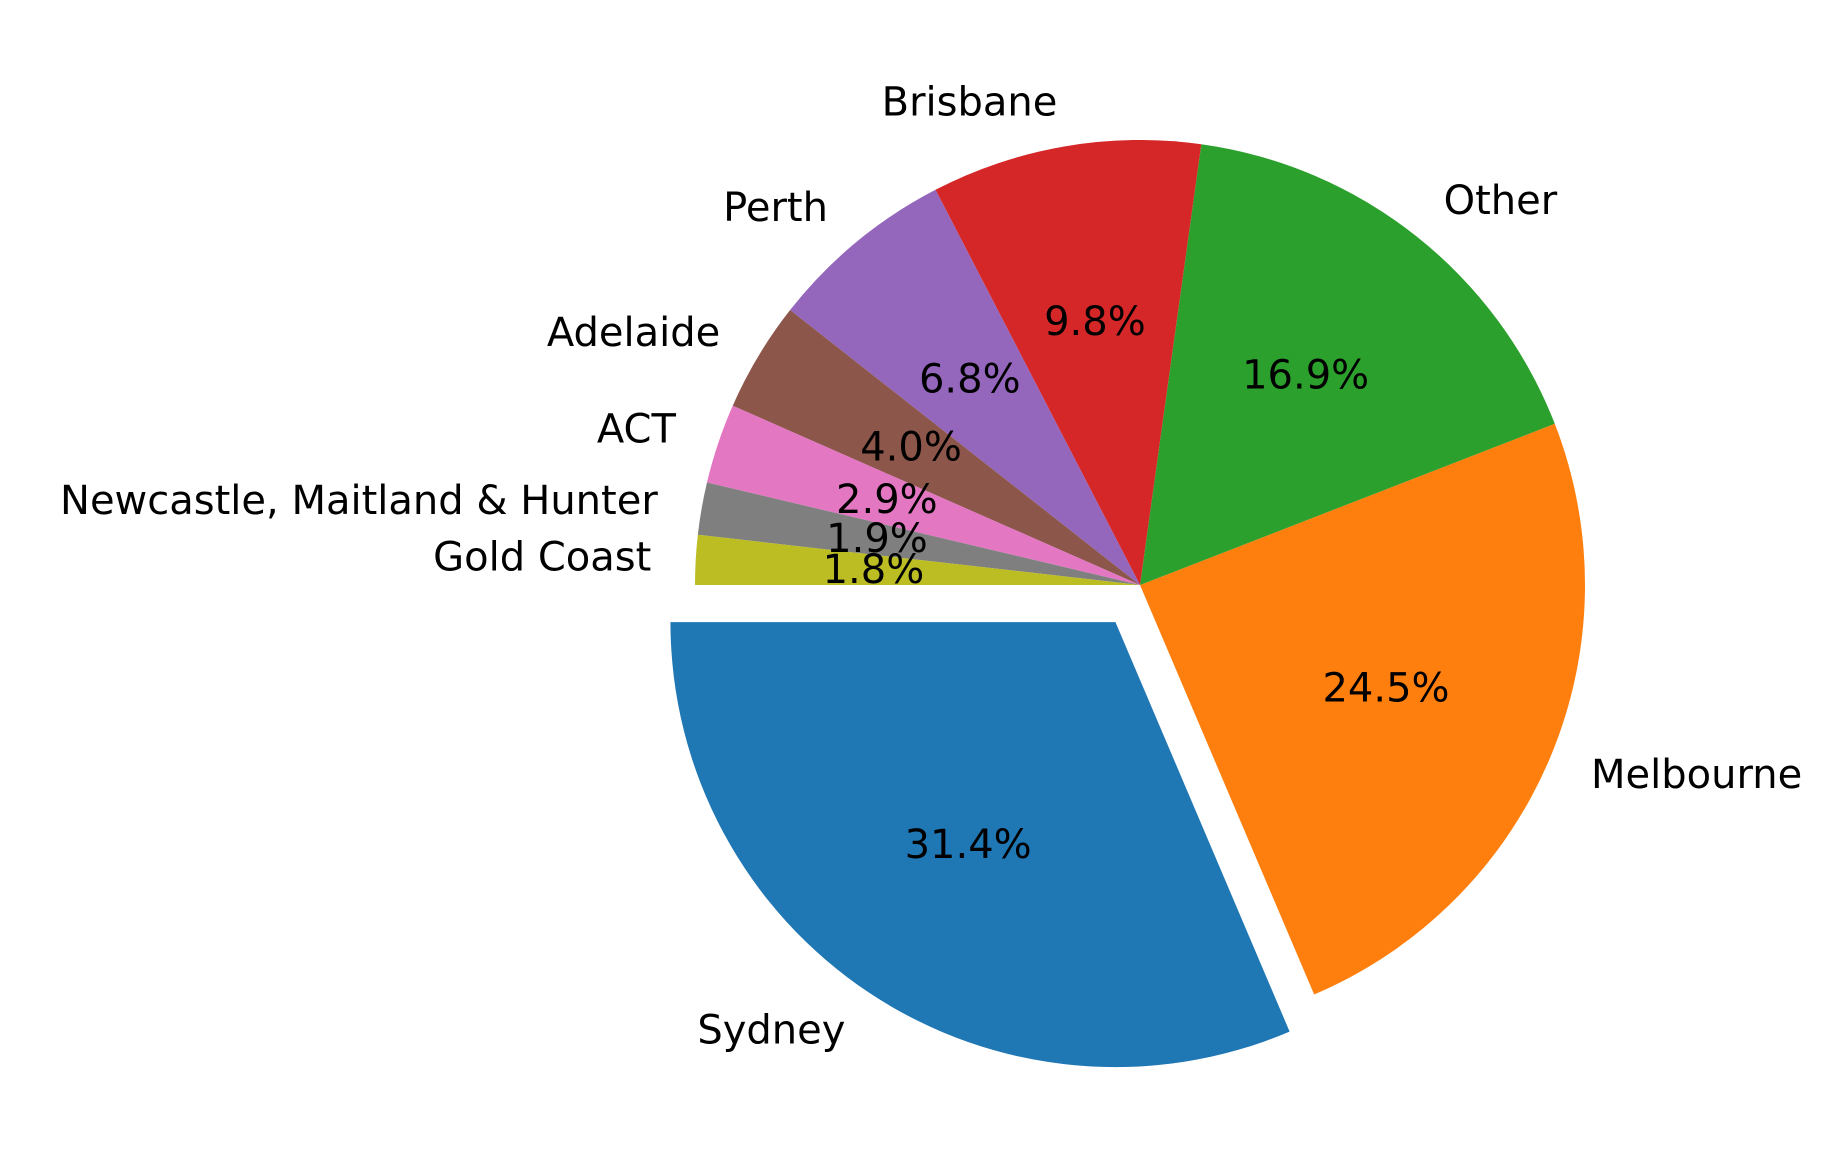 The image size is (1832, 1168). I want to click on pie-slice-newcastle-maitland-and-hunter, so click(918, 533).